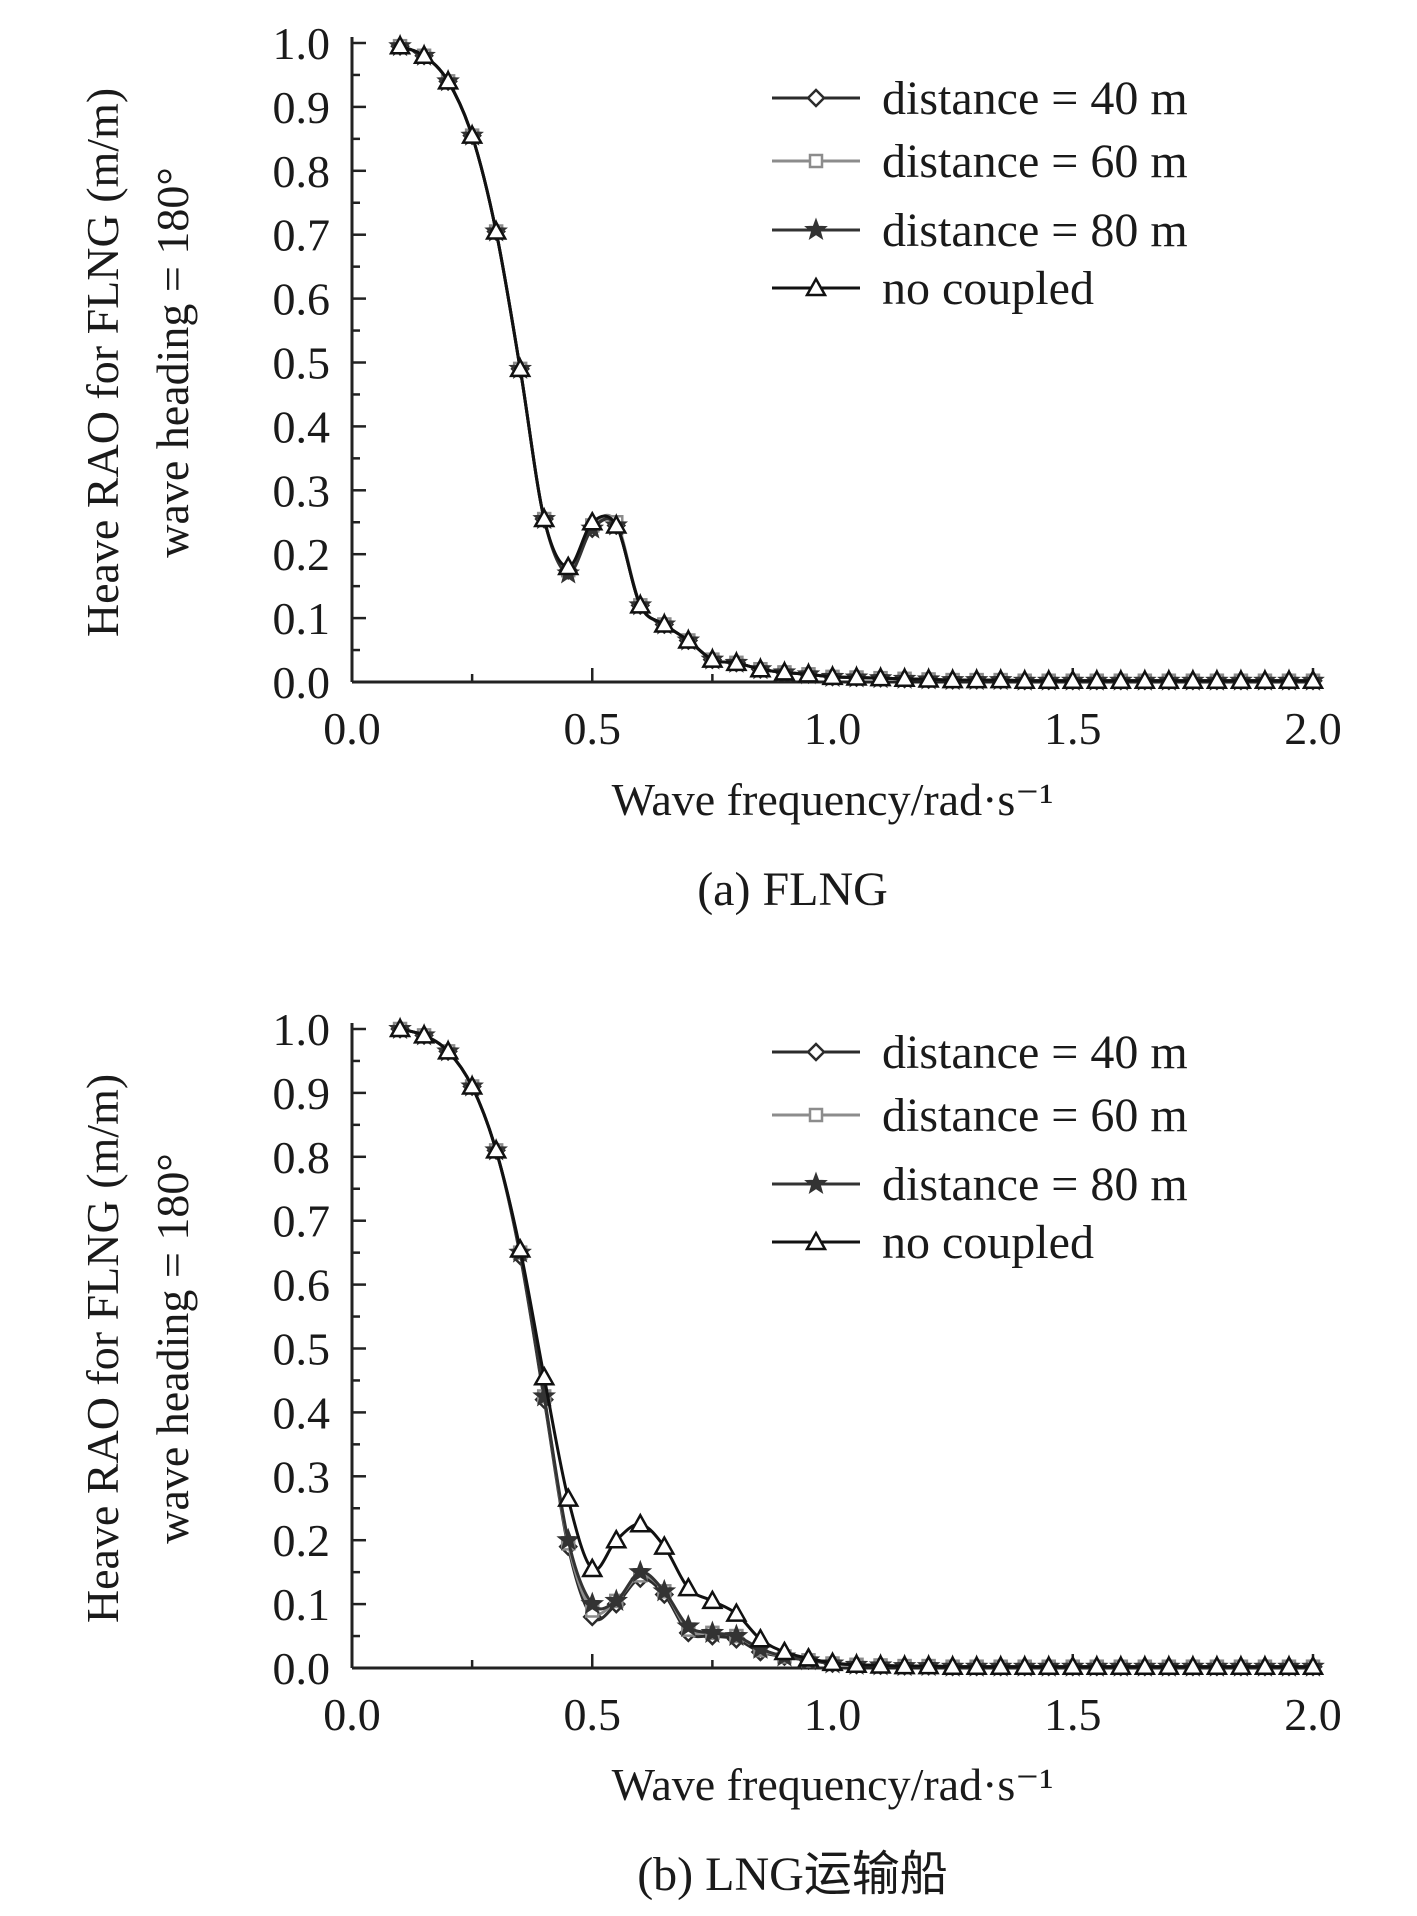 This screenshot has height=1916, width=1417. What do you see at coordinates (102, 1348) in the screenshot?
I see `y-axis-title-line1: Heave RAO for FLNG (m/m)` at bounding box center [102, 1348].